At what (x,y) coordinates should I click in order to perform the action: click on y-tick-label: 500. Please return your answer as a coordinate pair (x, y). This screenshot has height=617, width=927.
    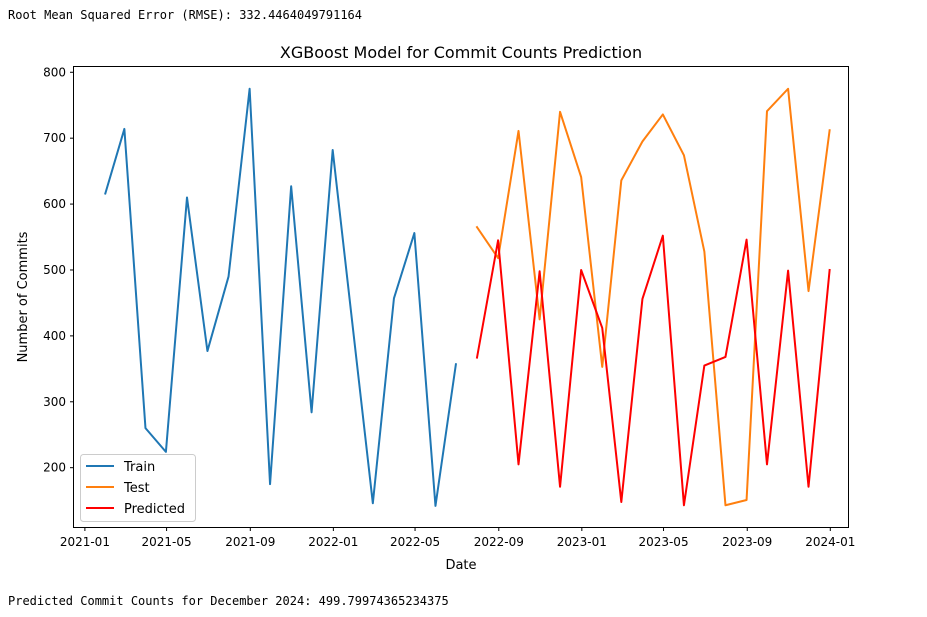
    Looking at the image, I should click on (54, 270).